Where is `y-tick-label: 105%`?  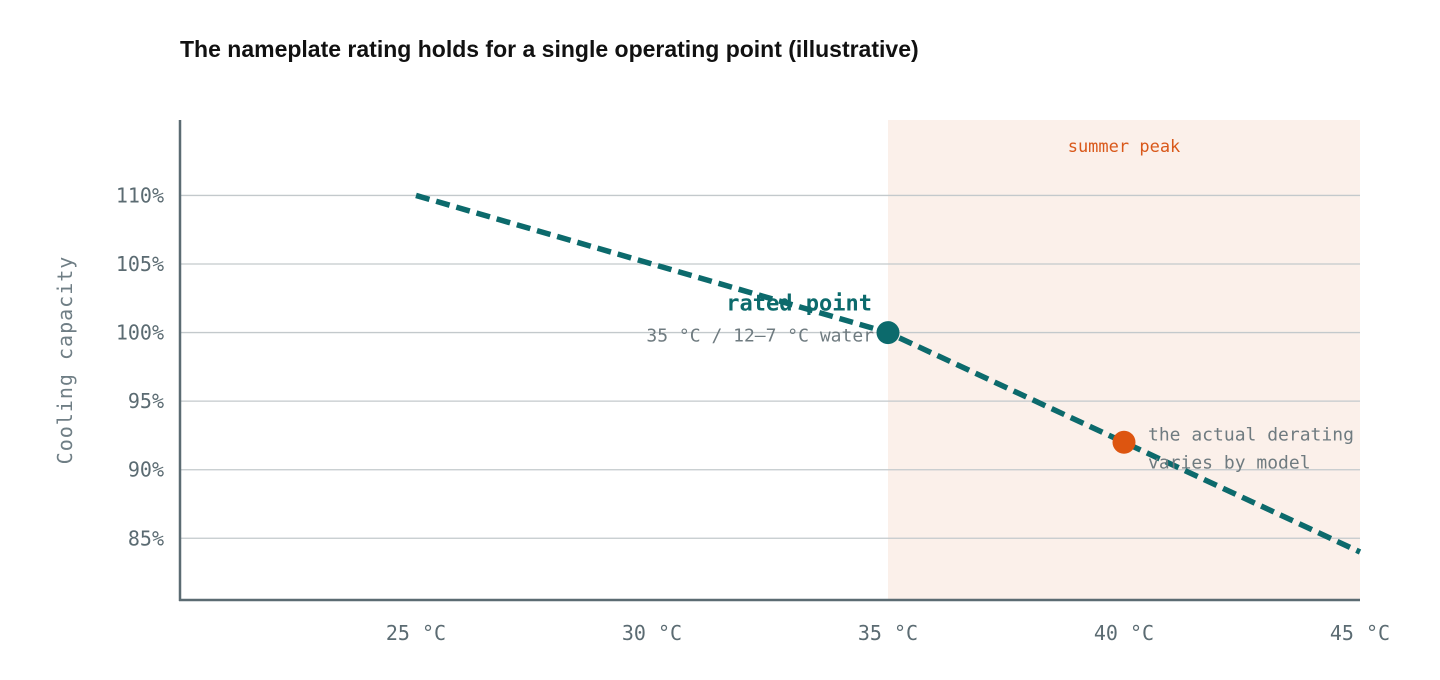
y-tick-label: 105% is located at coordinates (140, 264).